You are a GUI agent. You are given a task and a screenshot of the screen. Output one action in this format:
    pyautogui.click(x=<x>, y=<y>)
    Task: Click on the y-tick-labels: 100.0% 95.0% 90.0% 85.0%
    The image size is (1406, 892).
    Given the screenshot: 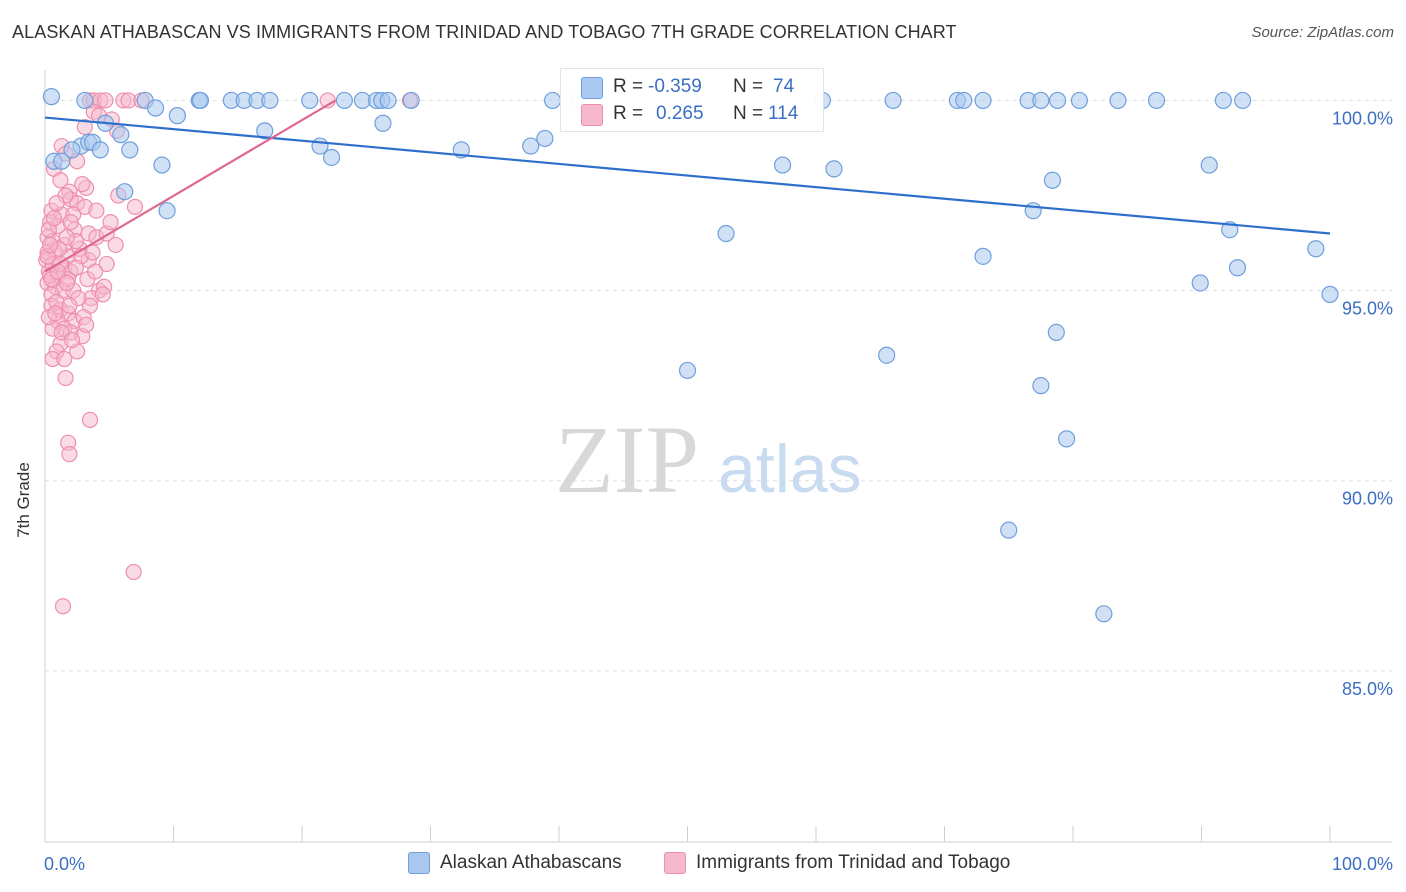 What is the action you would take?
    pyautogui.click(x=1362, y=403)
    